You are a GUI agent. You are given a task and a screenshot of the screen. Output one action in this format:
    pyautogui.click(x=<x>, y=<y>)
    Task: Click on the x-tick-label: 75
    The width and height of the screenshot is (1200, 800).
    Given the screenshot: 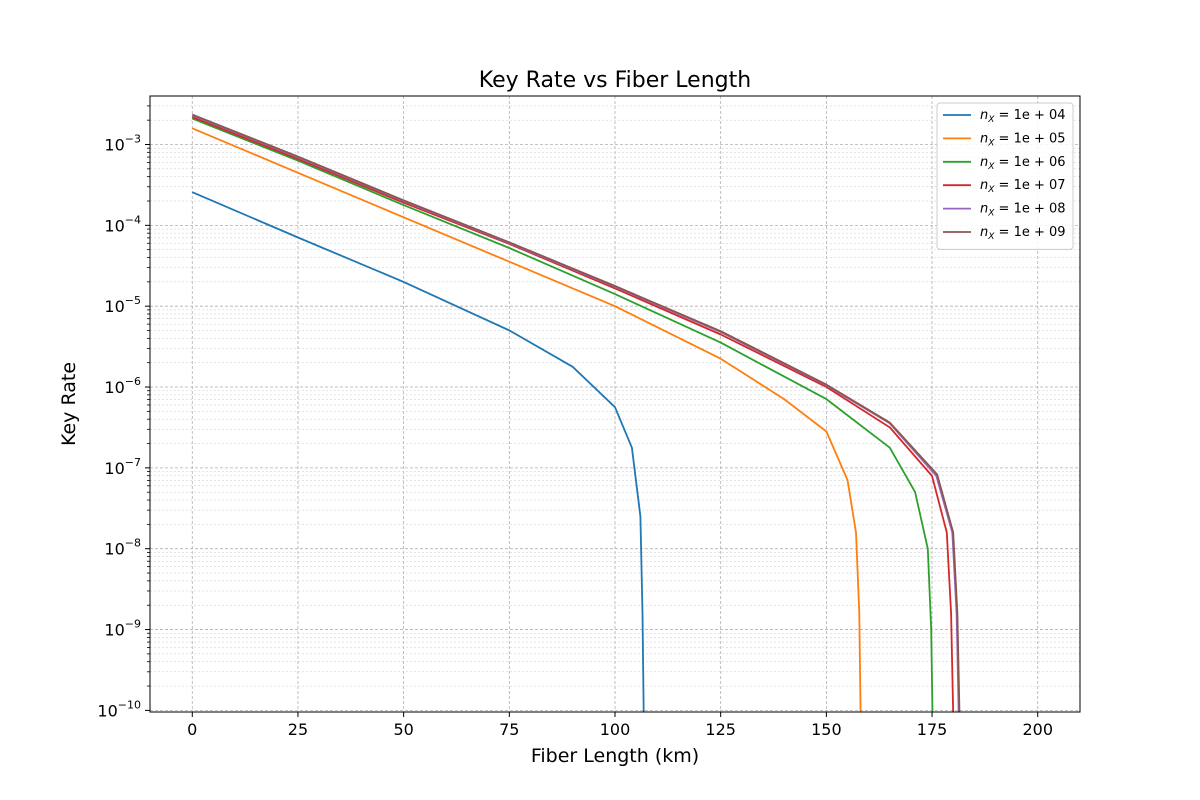 What is the action you would take?
    pyautogui.click(x=509, y=729)
    